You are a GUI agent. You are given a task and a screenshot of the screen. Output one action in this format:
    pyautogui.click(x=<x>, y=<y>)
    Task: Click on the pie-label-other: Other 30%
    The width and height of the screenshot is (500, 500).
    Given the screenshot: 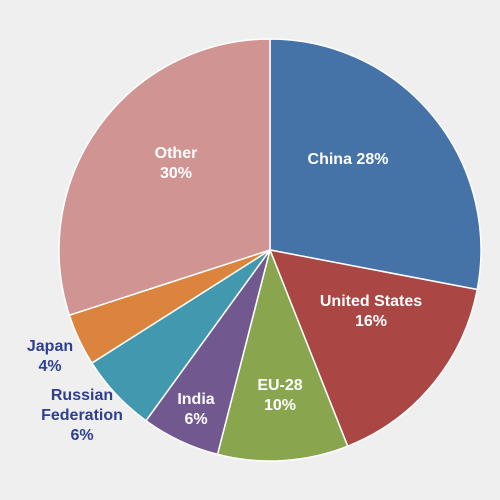 What is the action you would take?
    pyautogui.click(x=176, y=163)
    